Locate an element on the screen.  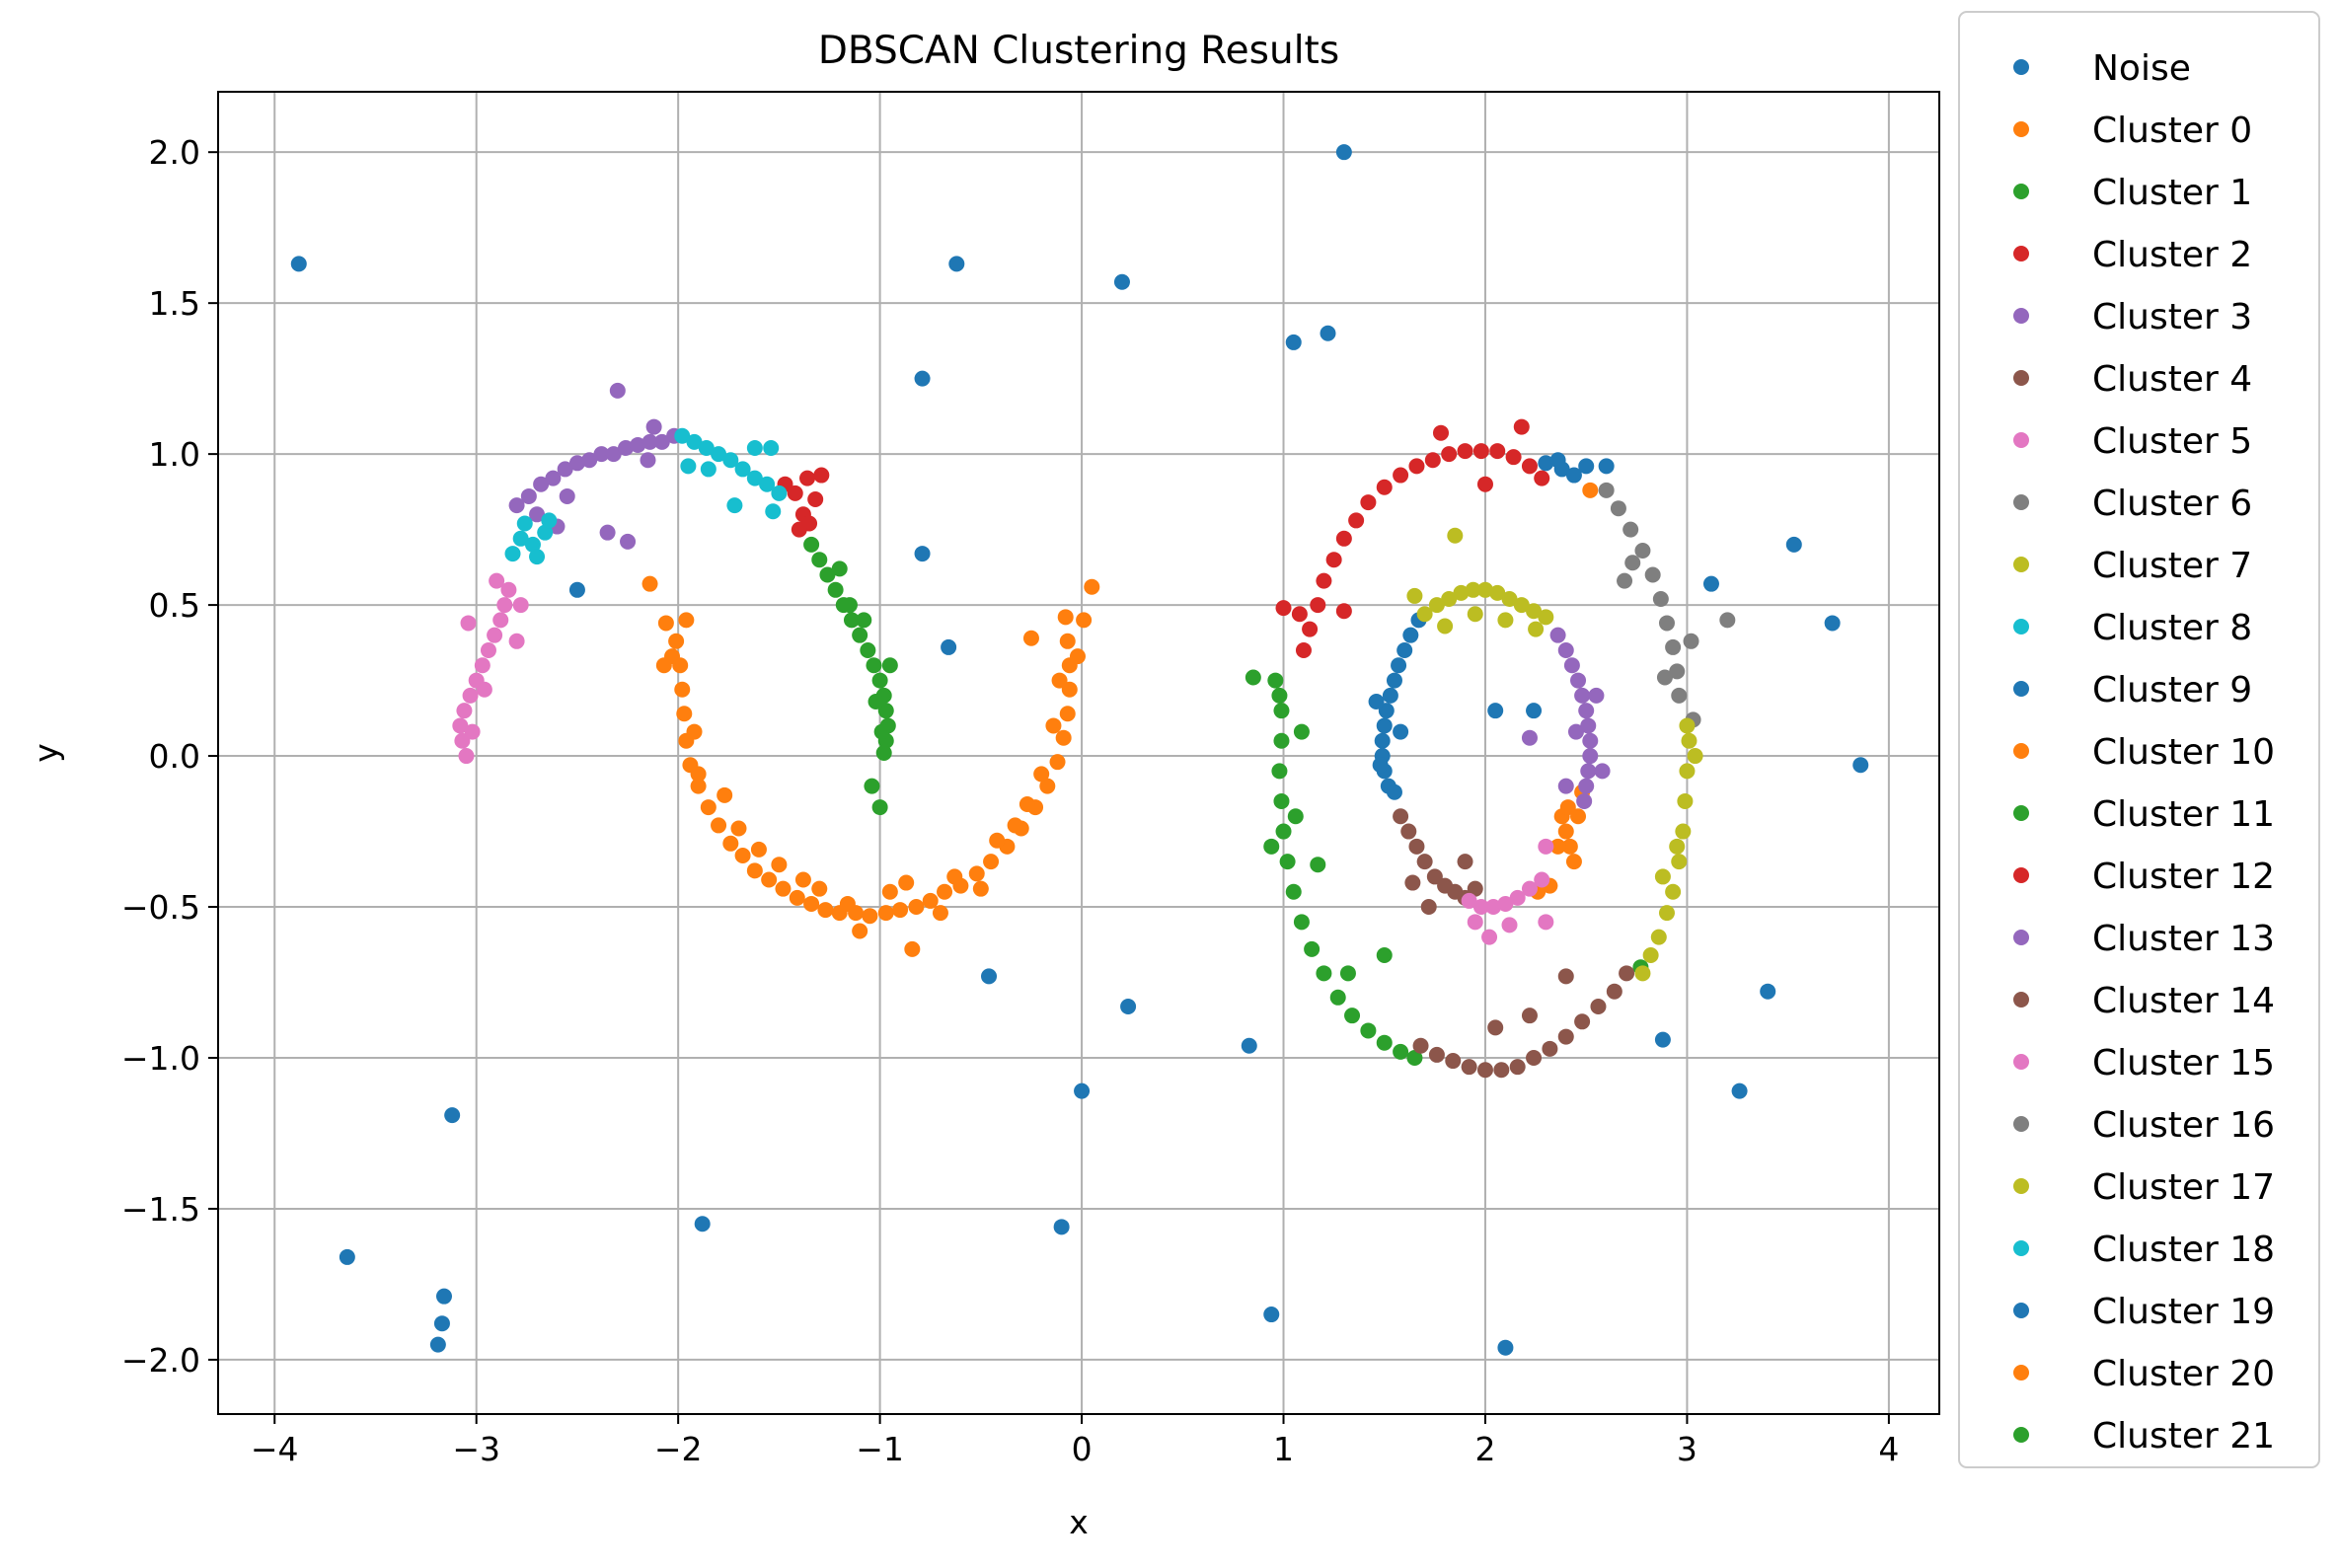
legend-box is located at coordinates (2139, 739).